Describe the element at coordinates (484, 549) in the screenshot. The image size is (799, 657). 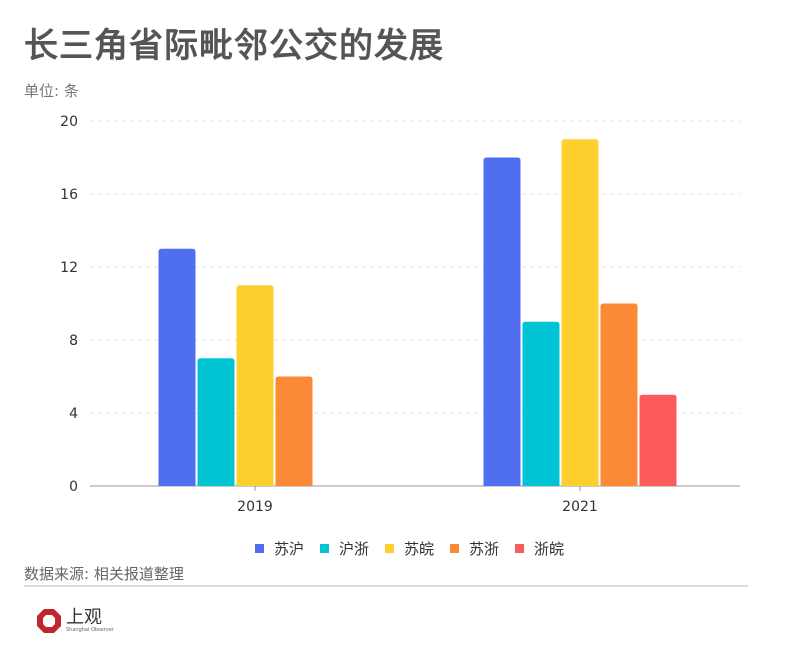
I see `legend-label: 苏浙` at that location.